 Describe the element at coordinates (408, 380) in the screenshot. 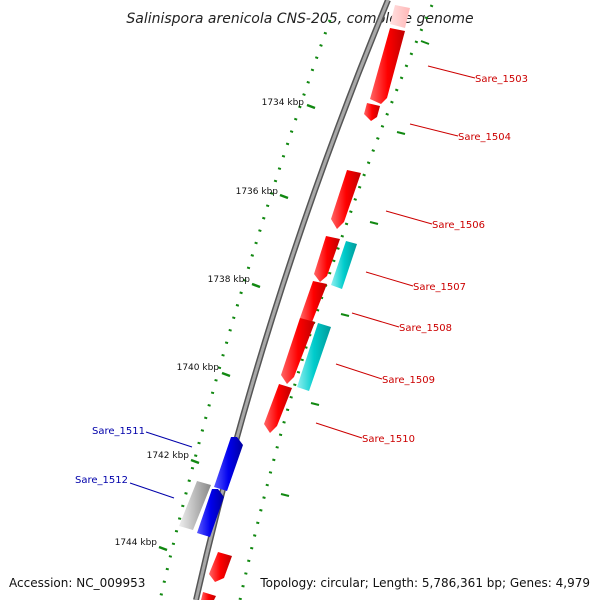

I see `gene-label-sare-1509: Sare_1509` at that location.